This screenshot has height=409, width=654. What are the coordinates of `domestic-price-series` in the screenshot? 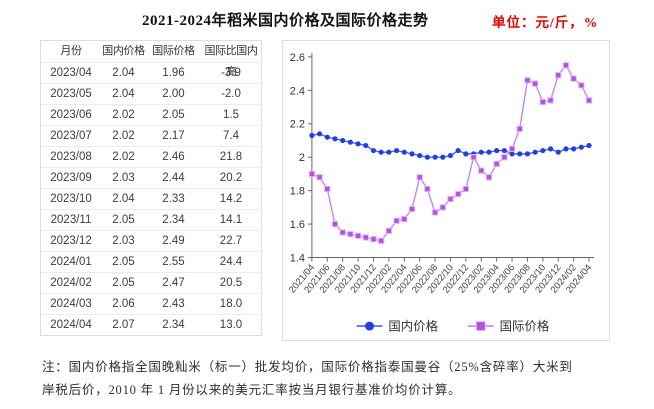 It's located at (450, 145).